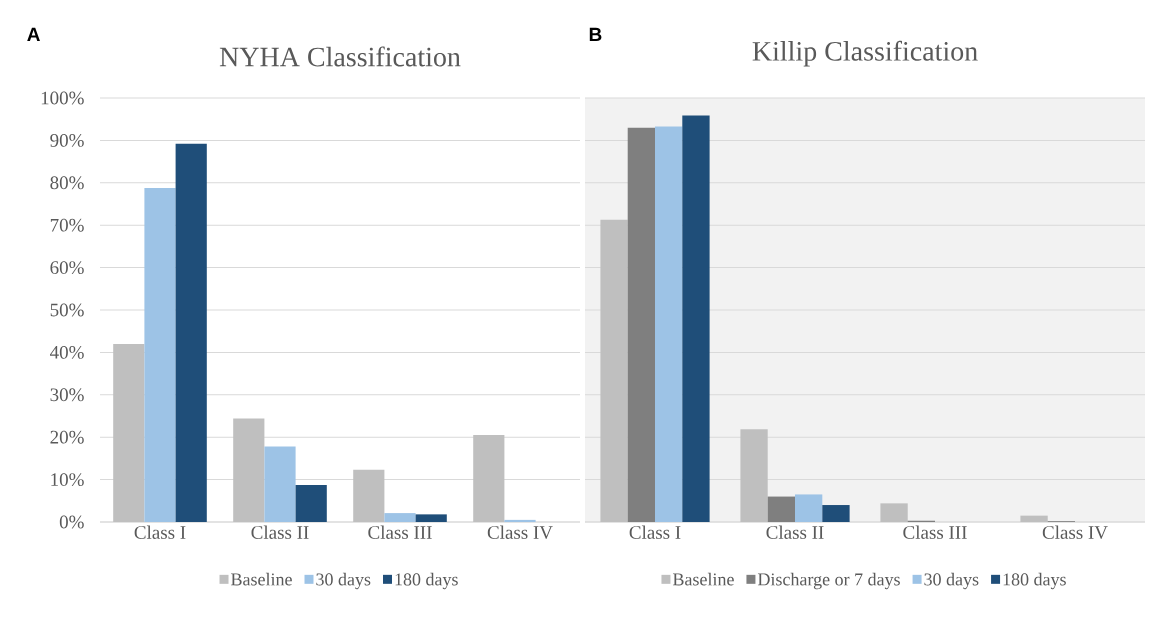 The width and height of the screenshot is (1153, 629). Describe the element at coordinates (67, 310) in the screenshot. I see `y-tick-label: 50%` at that location.